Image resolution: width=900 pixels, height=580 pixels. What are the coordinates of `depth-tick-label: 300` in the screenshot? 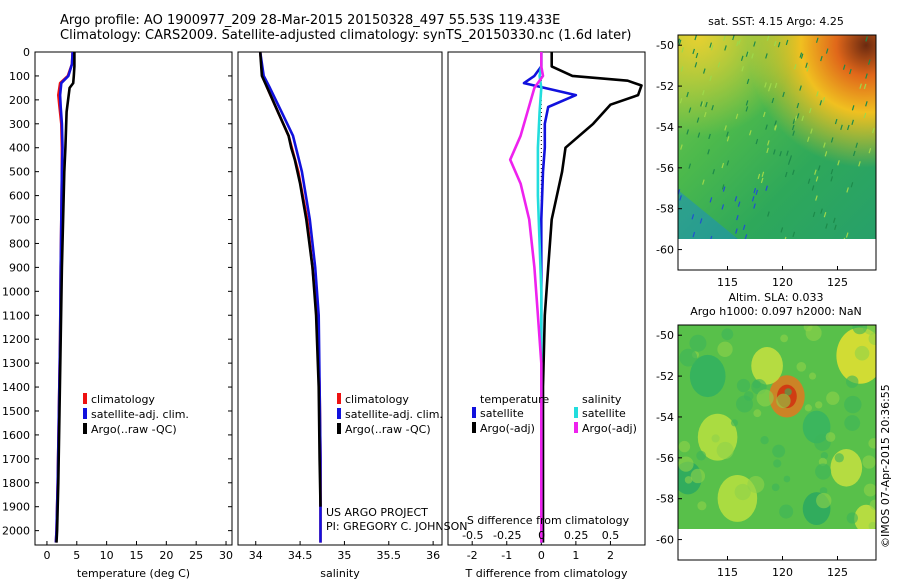 It's located at (19, 124).